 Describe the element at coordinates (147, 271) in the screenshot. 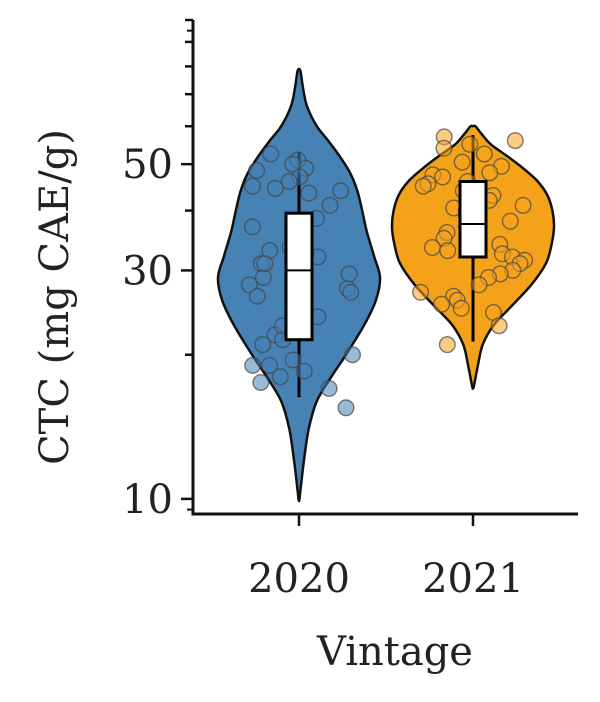

I see `y-tick-label: 30` at that location.